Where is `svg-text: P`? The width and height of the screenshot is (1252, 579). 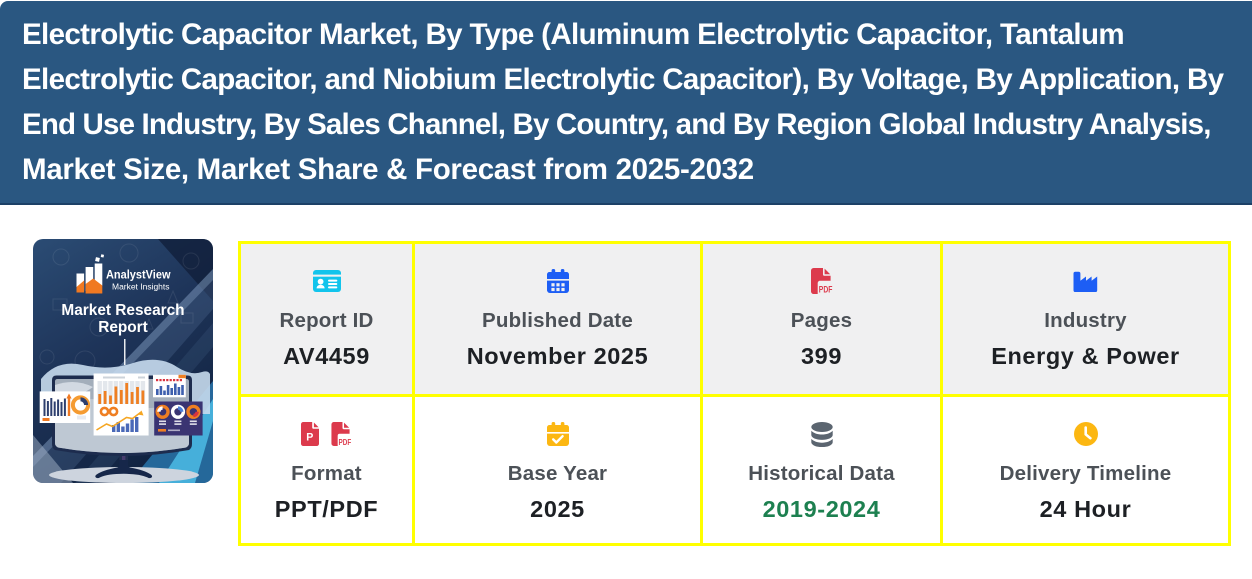 svg-text: P is located at coordinates (309, 437).